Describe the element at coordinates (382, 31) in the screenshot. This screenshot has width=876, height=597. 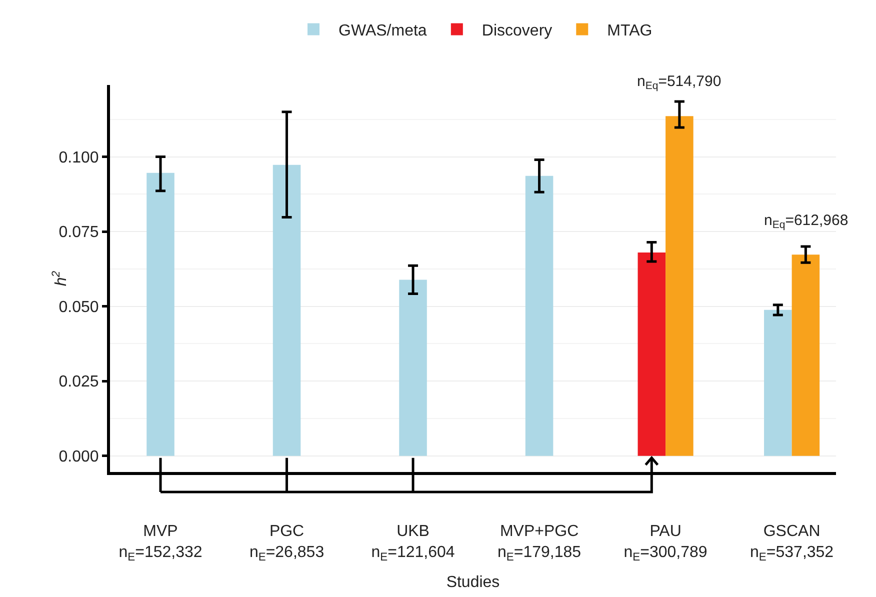
I see `legend-label: GWAS/meta` at that location.